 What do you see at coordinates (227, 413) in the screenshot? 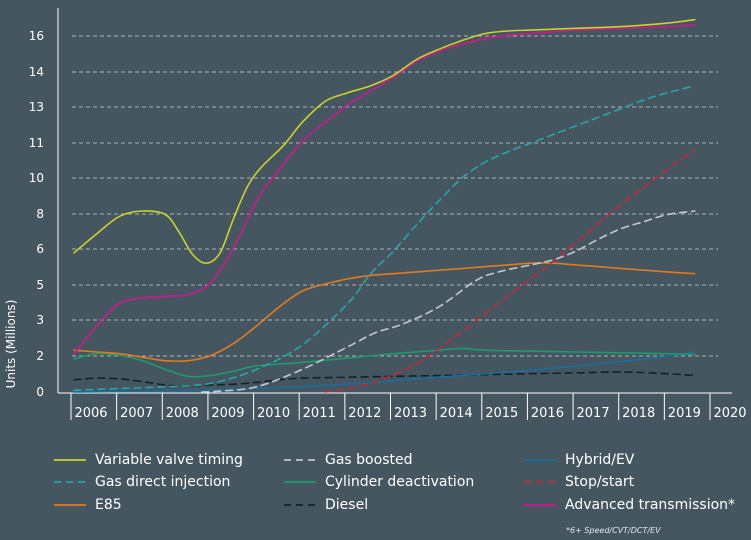
I see `x-tick-label: 2009` at bounding box center [227, 413].